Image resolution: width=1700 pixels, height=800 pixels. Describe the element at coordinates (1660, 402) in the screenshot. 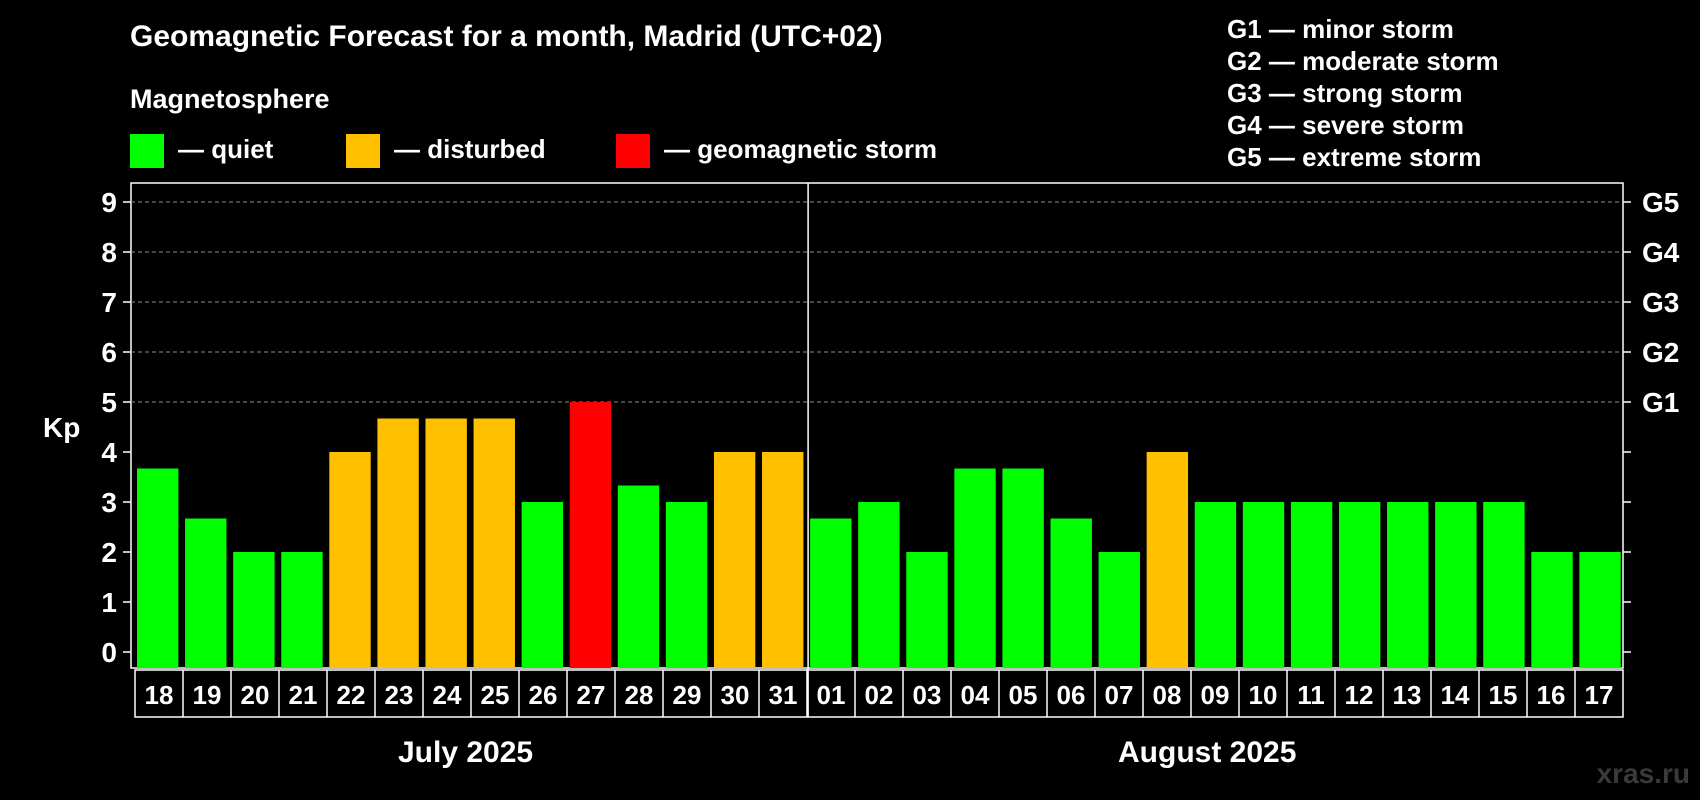

I see `g-level-label-g1: G1` at that location.